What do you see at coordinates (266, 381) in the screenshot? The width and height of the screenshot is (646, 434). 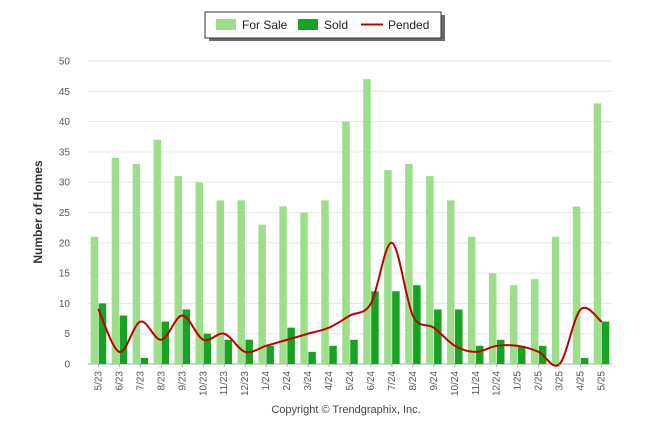 I see `x-tick-label: 1/24` at bounding box center [266, 381].